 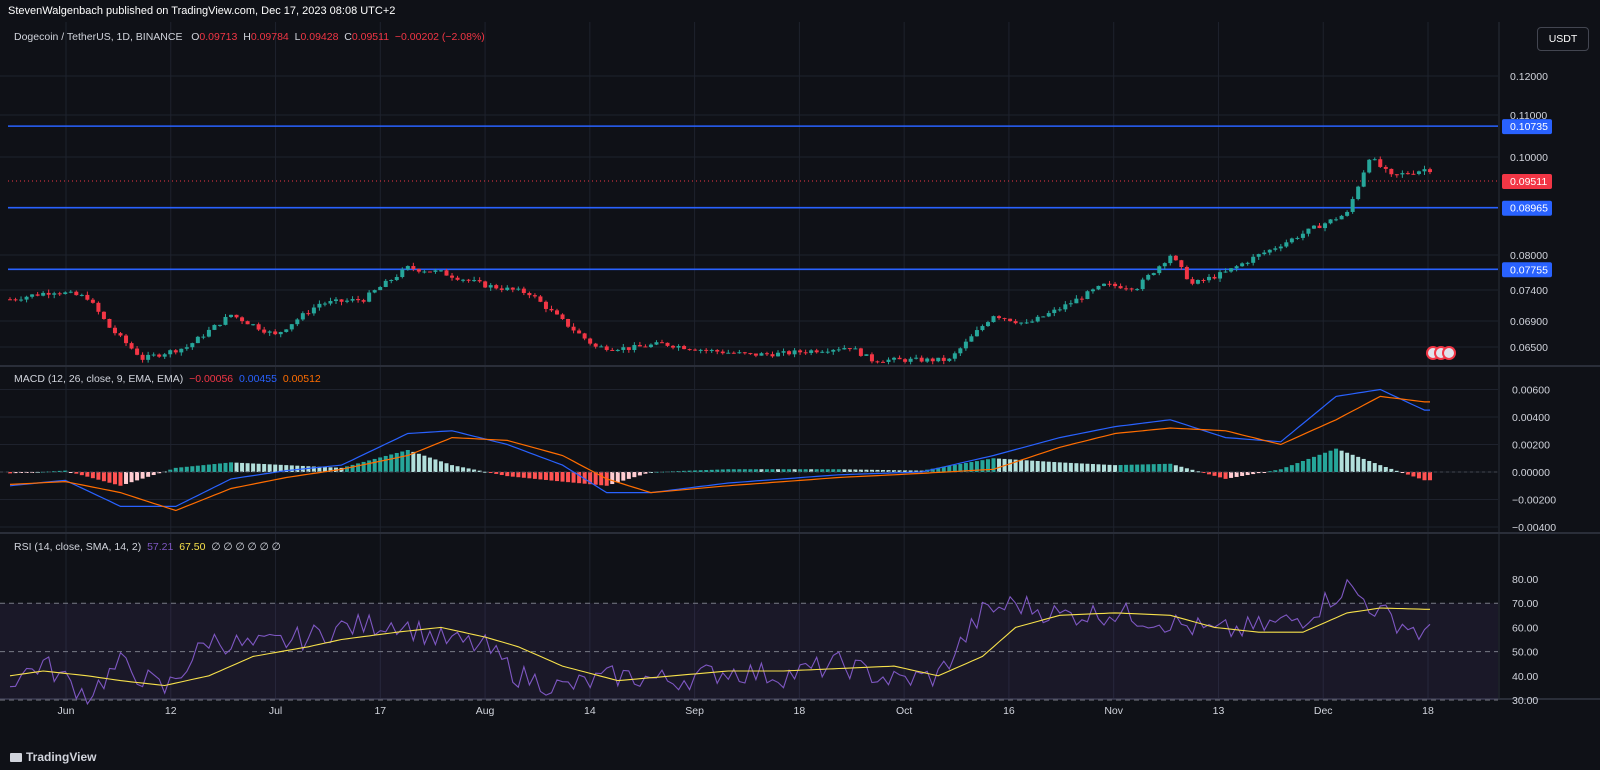 I want to click on last-price-badge, so click(x=1527, y=181).